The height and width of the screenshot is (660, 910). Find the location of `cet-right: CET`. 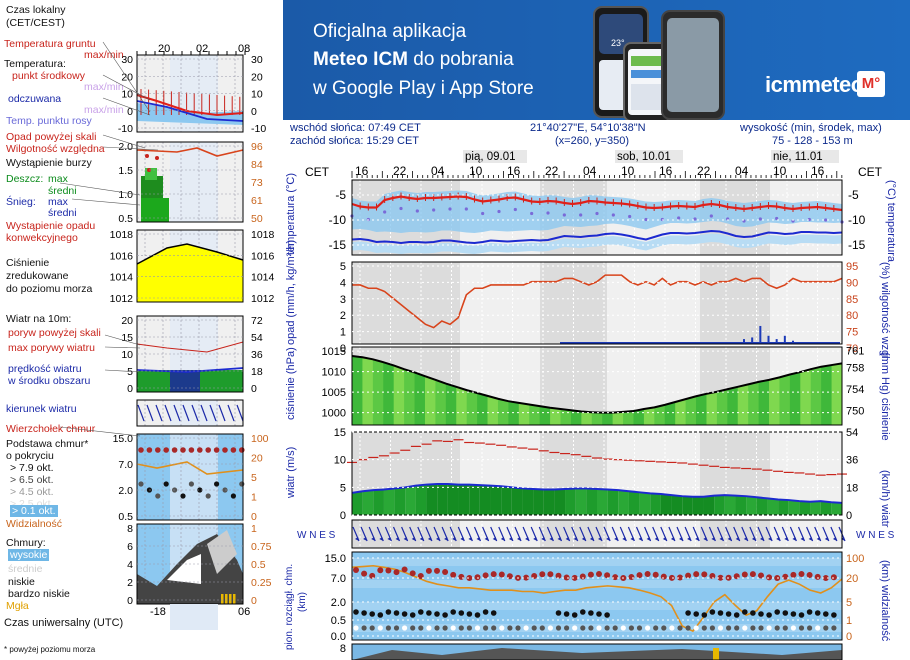

cet-right: CET is located at coordinates (870, 172).